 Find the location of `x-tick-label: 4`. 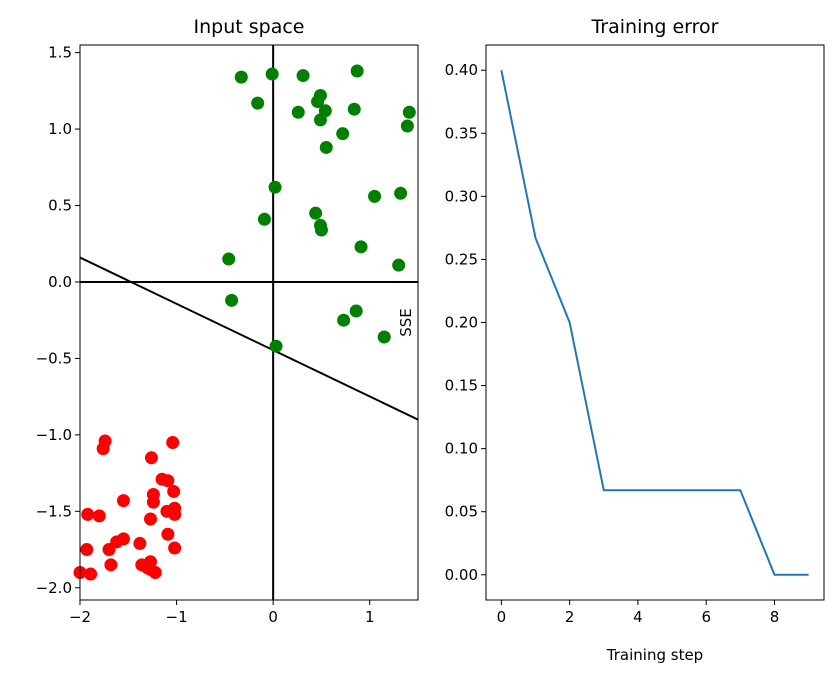

x-tick-label: 4 is located at coordinates (638, 617).